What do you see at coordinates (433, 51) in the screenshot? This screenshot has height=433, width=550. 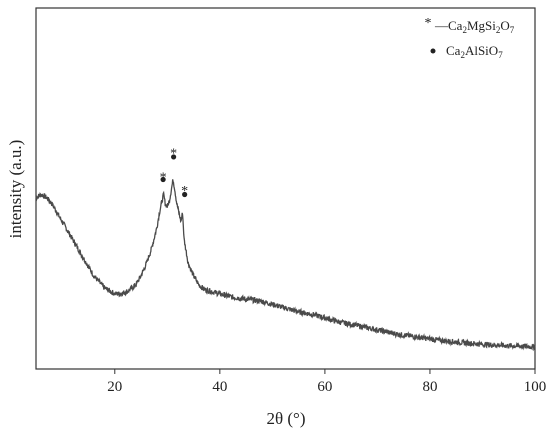 I see `legend-marker-dot` at bounding box center [433, 51].